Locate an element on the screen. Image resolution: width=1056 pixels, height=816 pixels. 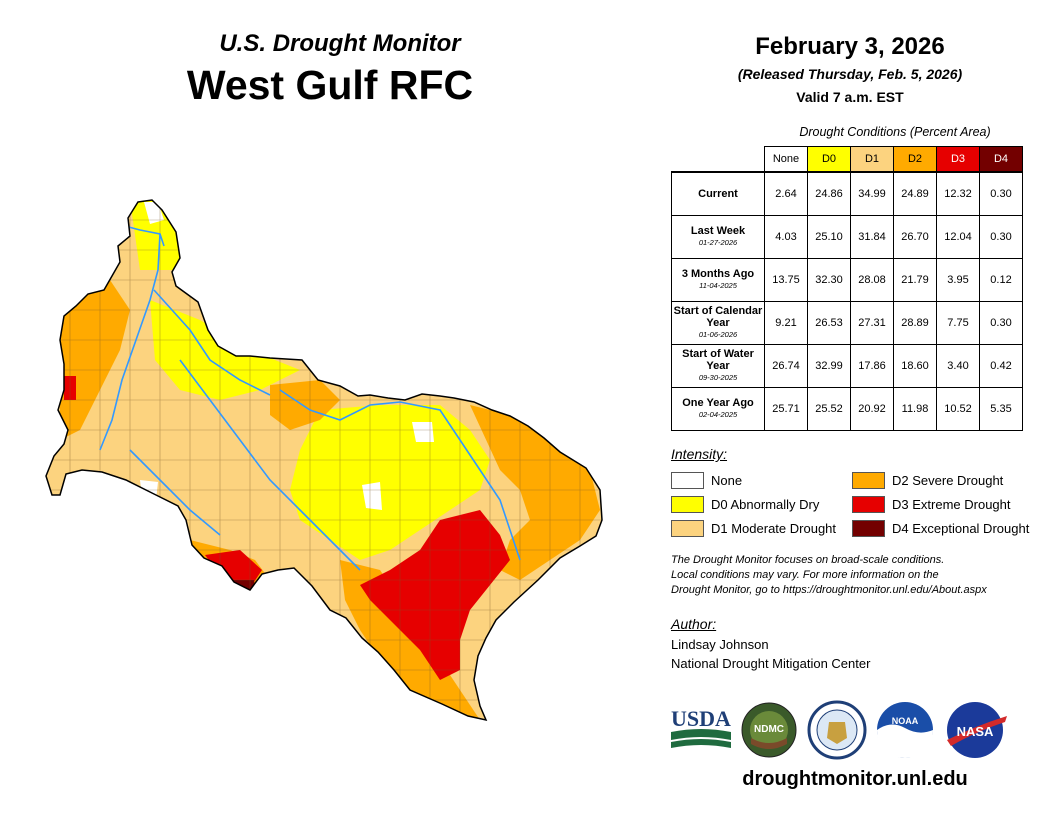
table-cell: 27.31 is located at coordinates (872, 323).